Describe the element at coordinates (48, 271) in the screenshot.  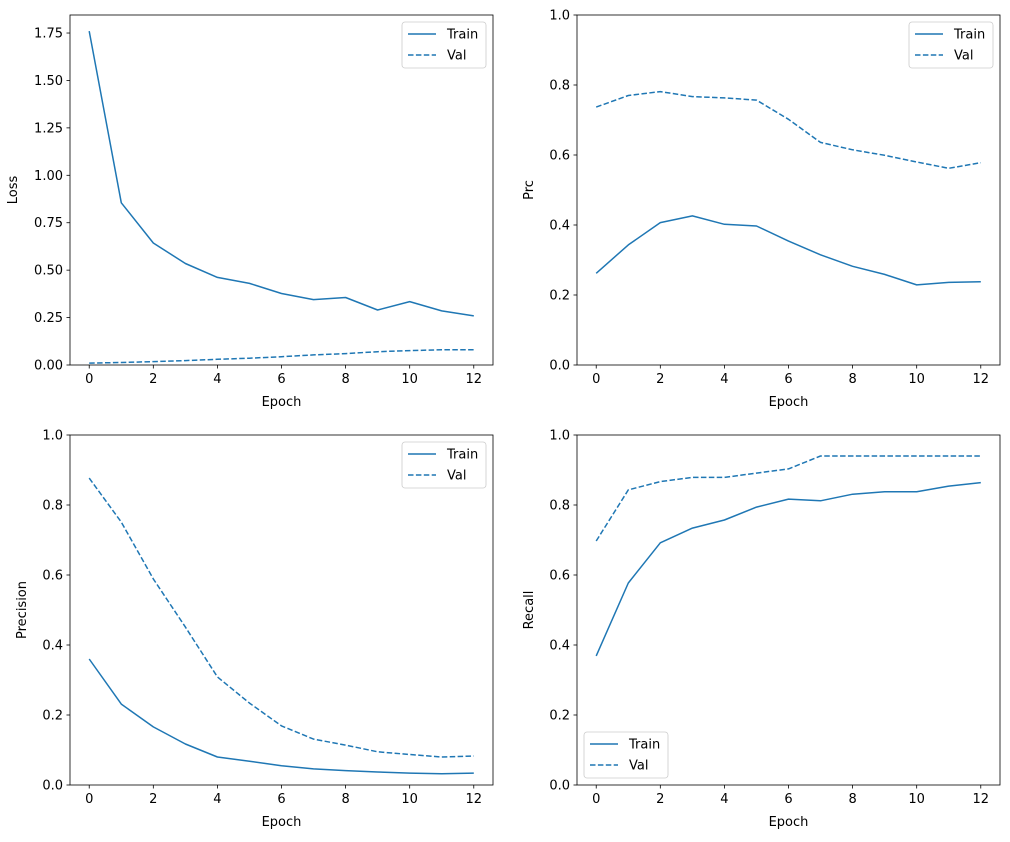
I see `y-tick-label: 0.50` at that location.